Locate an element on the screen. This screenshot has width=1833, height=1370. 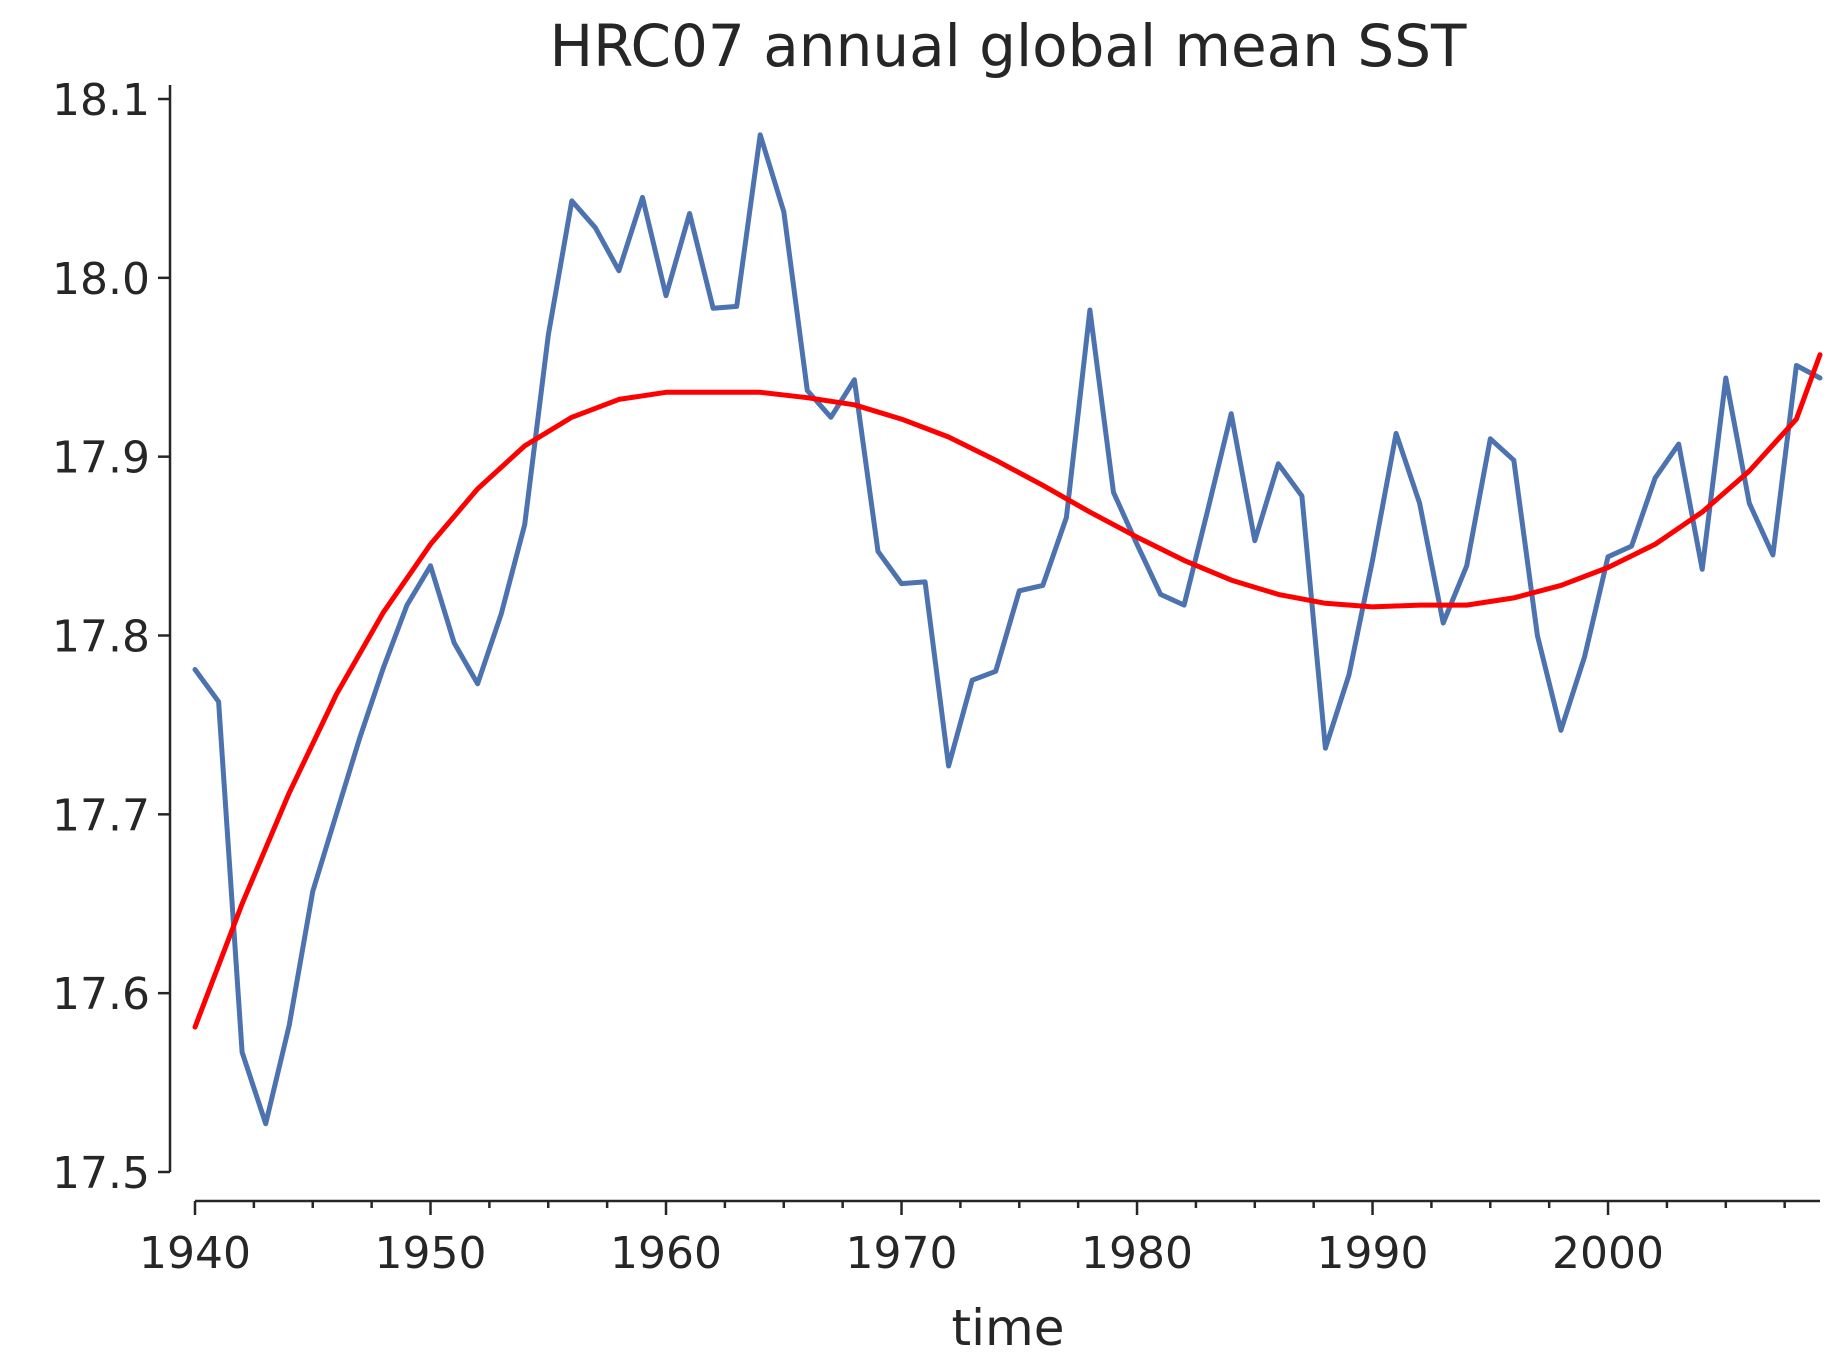
x-axis: 1940 1950 1960 1970 1980 1990 2000 is located at coordinates (962, 1240).